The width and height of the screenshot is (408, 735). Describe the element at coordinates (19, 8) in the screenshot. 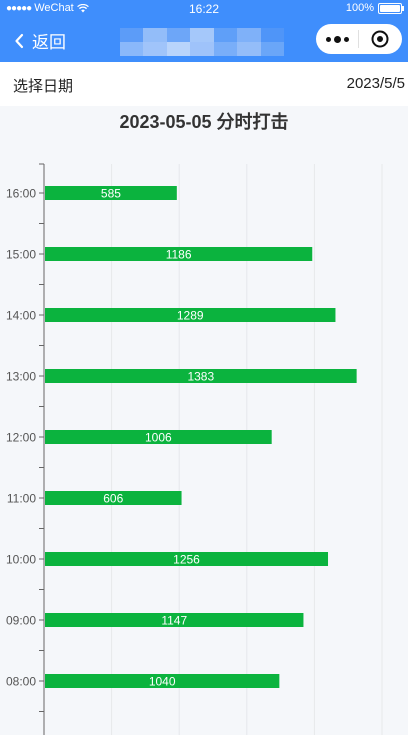

I see `signal-icon: ●●●●●` at that location.